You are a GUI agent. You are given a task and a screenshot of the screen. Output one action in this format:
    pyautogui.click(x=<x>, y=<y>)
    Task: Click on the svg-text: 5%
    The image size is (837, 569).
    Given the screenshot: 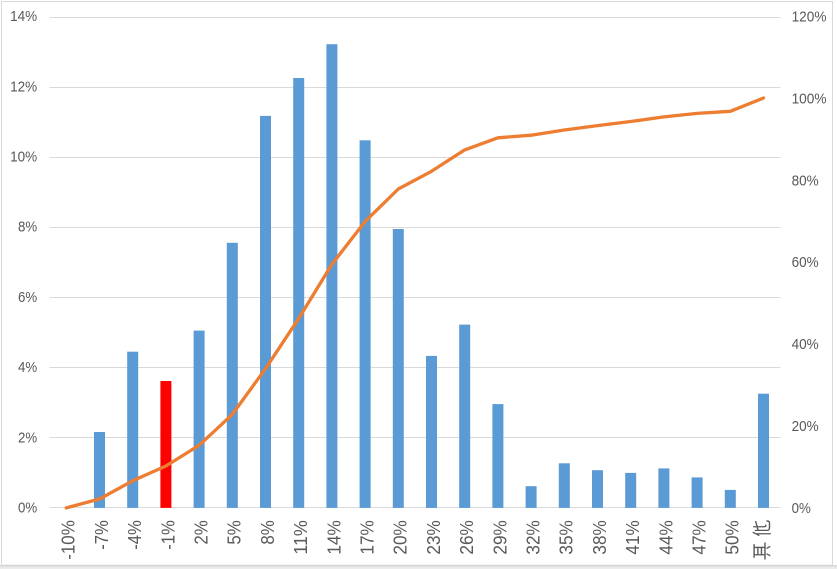 What is the action you would take?
    pyautogui.click(x=234, y=532)
    